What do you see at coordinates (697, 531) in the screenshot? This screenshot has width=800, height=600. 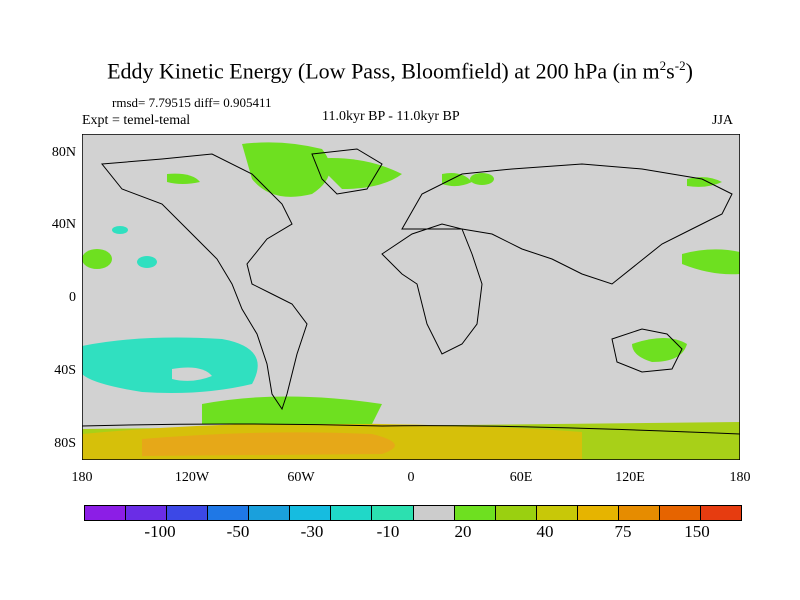 I see `colorbar-label: 150` at bounding box center [697, 531].